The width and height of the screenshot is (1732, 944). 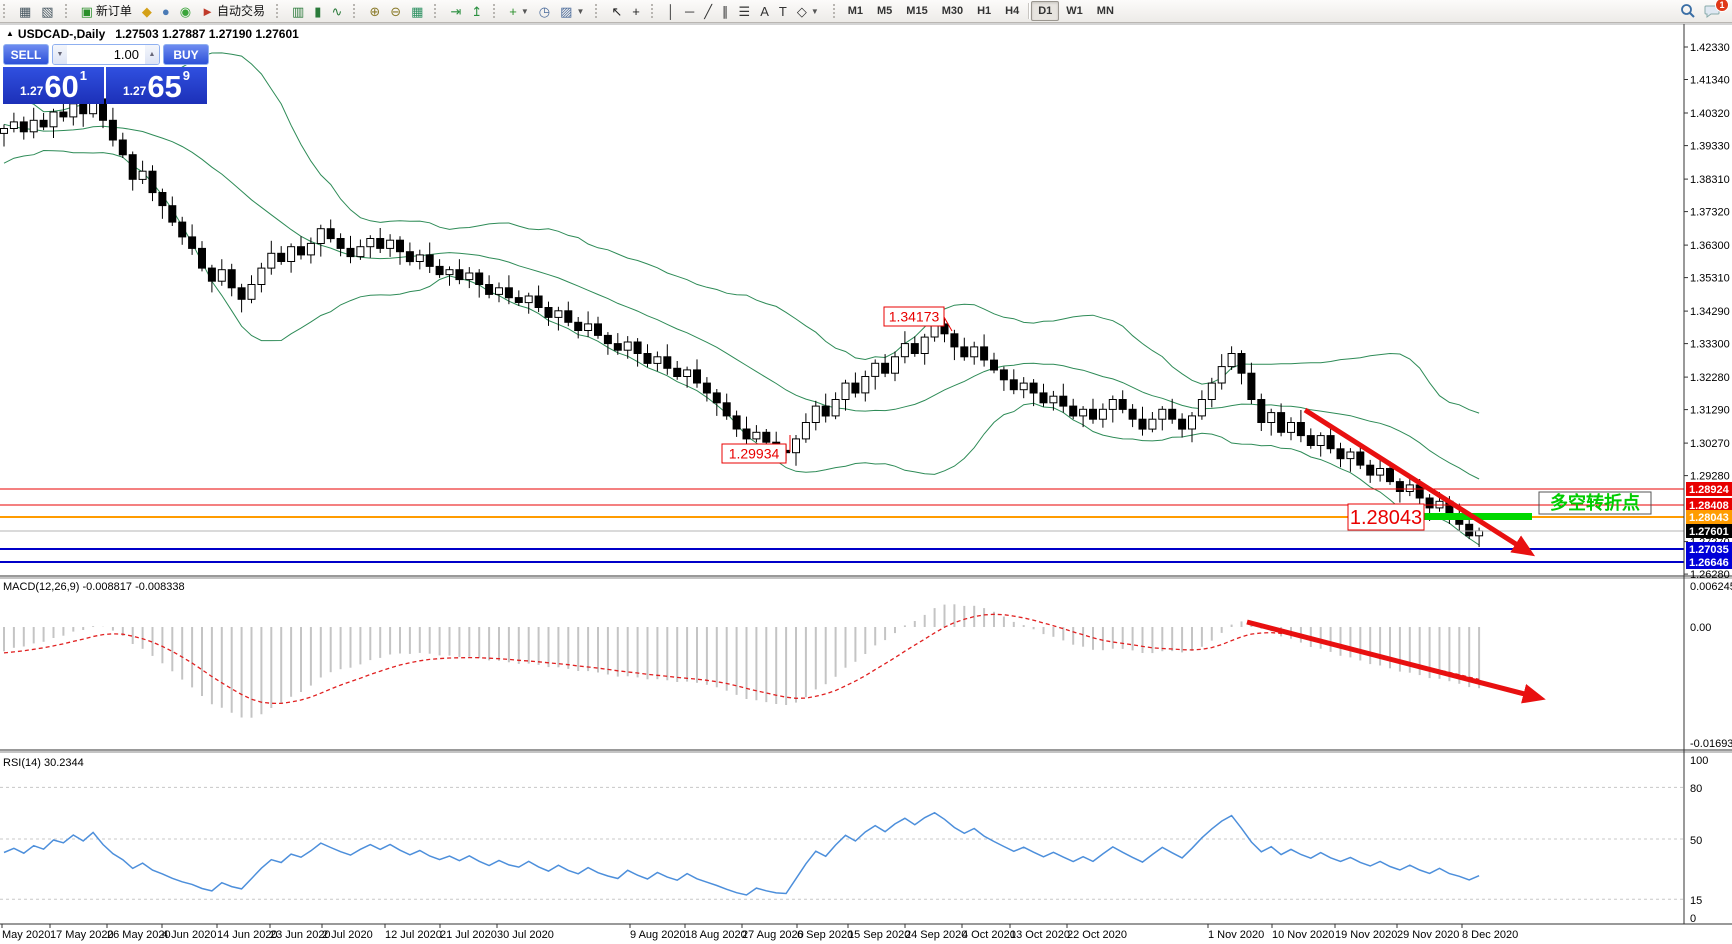 I want to click on timeframe-button-m30: M30, so click(x=952, y=11).